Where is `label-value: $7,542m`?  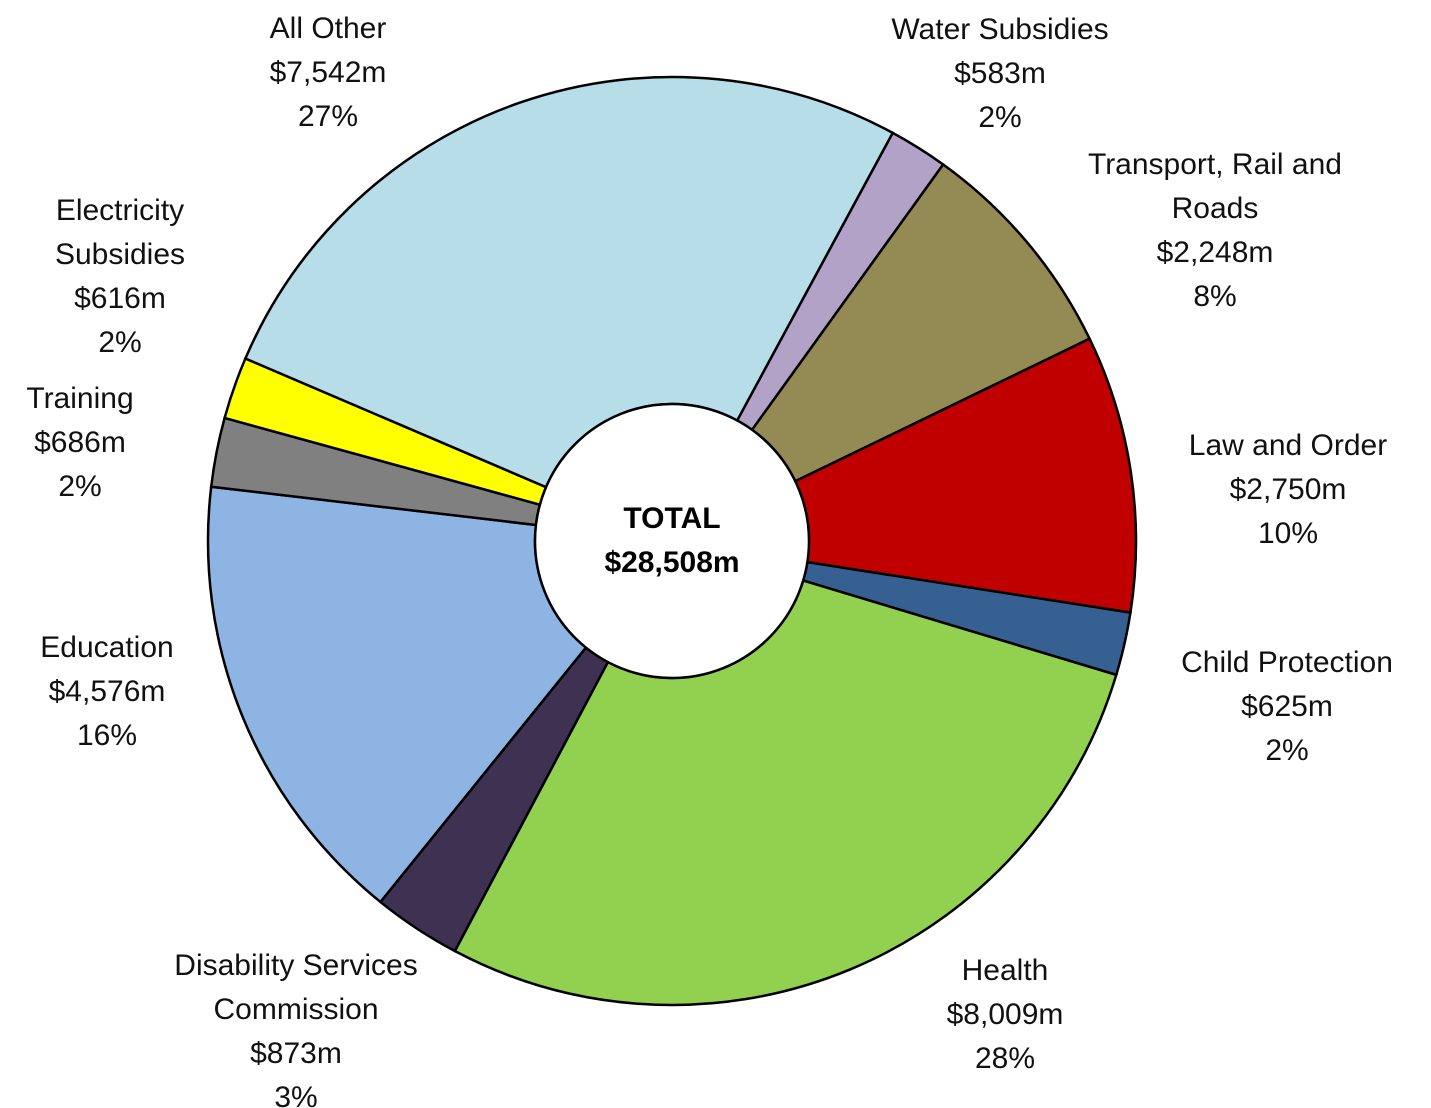
label-value: $7,542m is located at coordinates (328, 72).